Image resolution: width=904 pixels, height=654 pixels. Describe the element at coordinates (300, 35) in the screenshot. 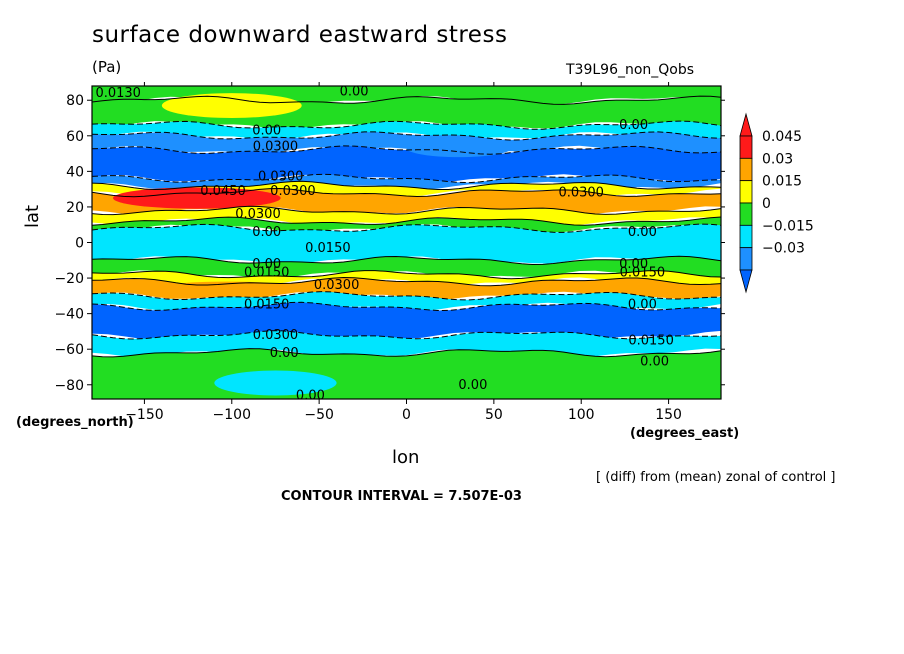

I see `chart-title: surface downward eastward stress` at that location.